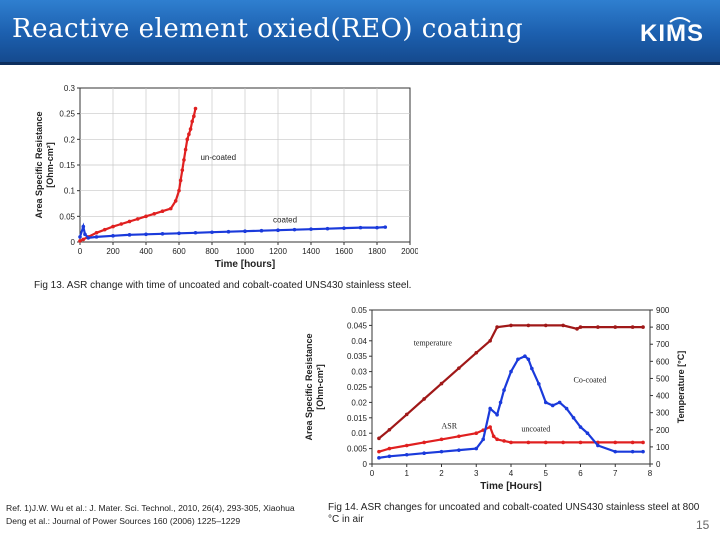 Image resolution: width=720 pixels, height=540 pixels. I want to click on y2-tick-label: 900, so click(663, 310).